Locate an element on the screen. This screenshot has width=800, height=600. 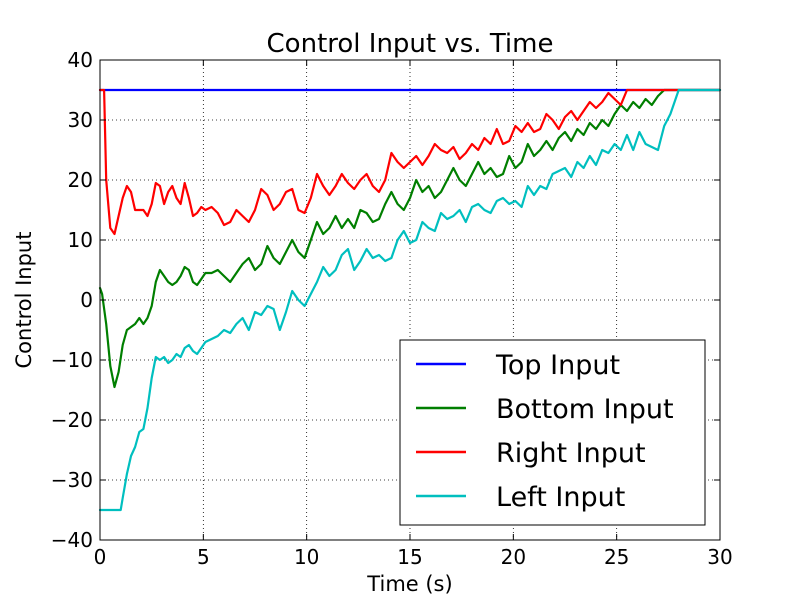
x-tick-label: 20 is located at coordinates (513, 557).